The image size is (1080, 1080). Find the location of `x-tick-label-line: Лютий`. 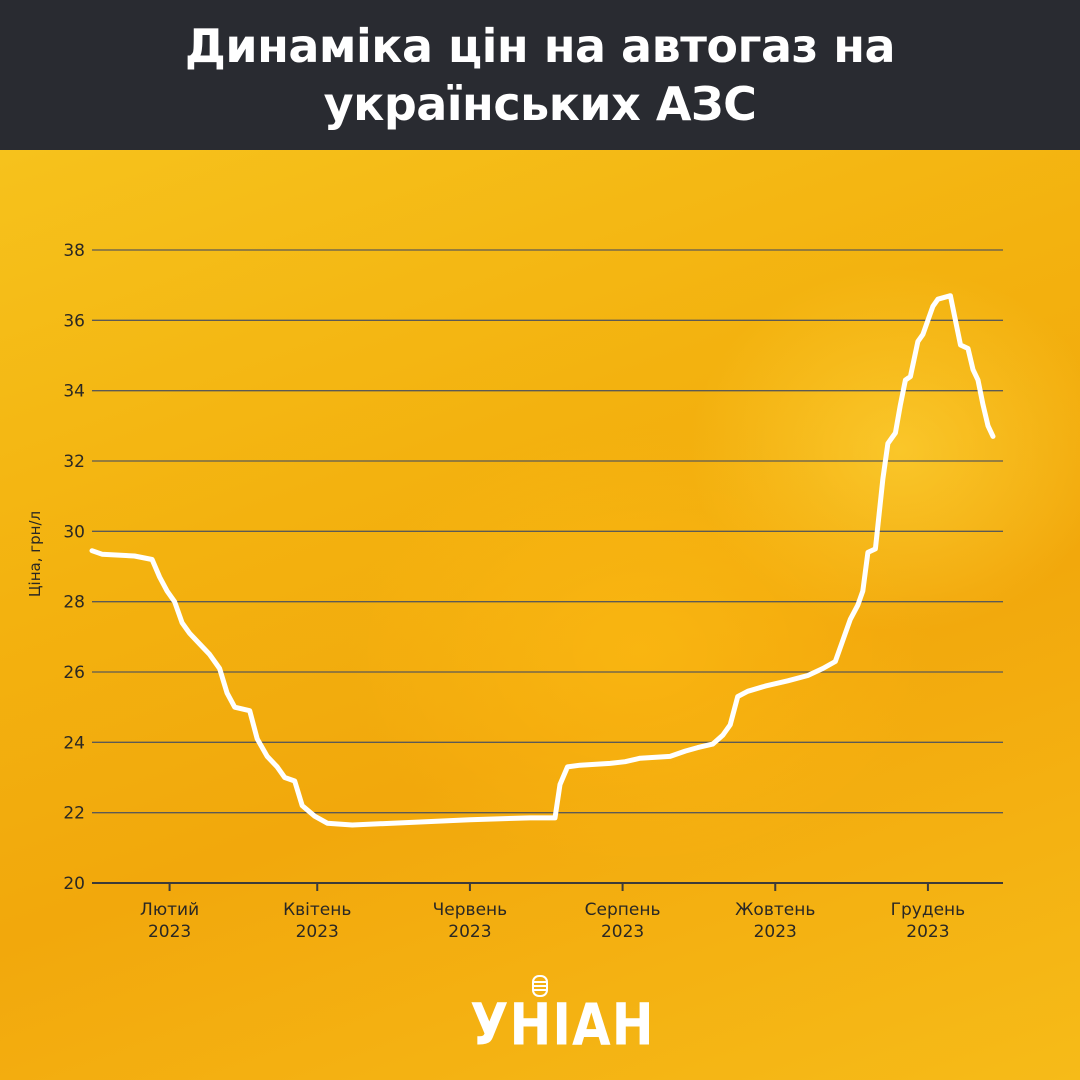

x-tick-label-line: Лютий is located at coordinates (169, 910).